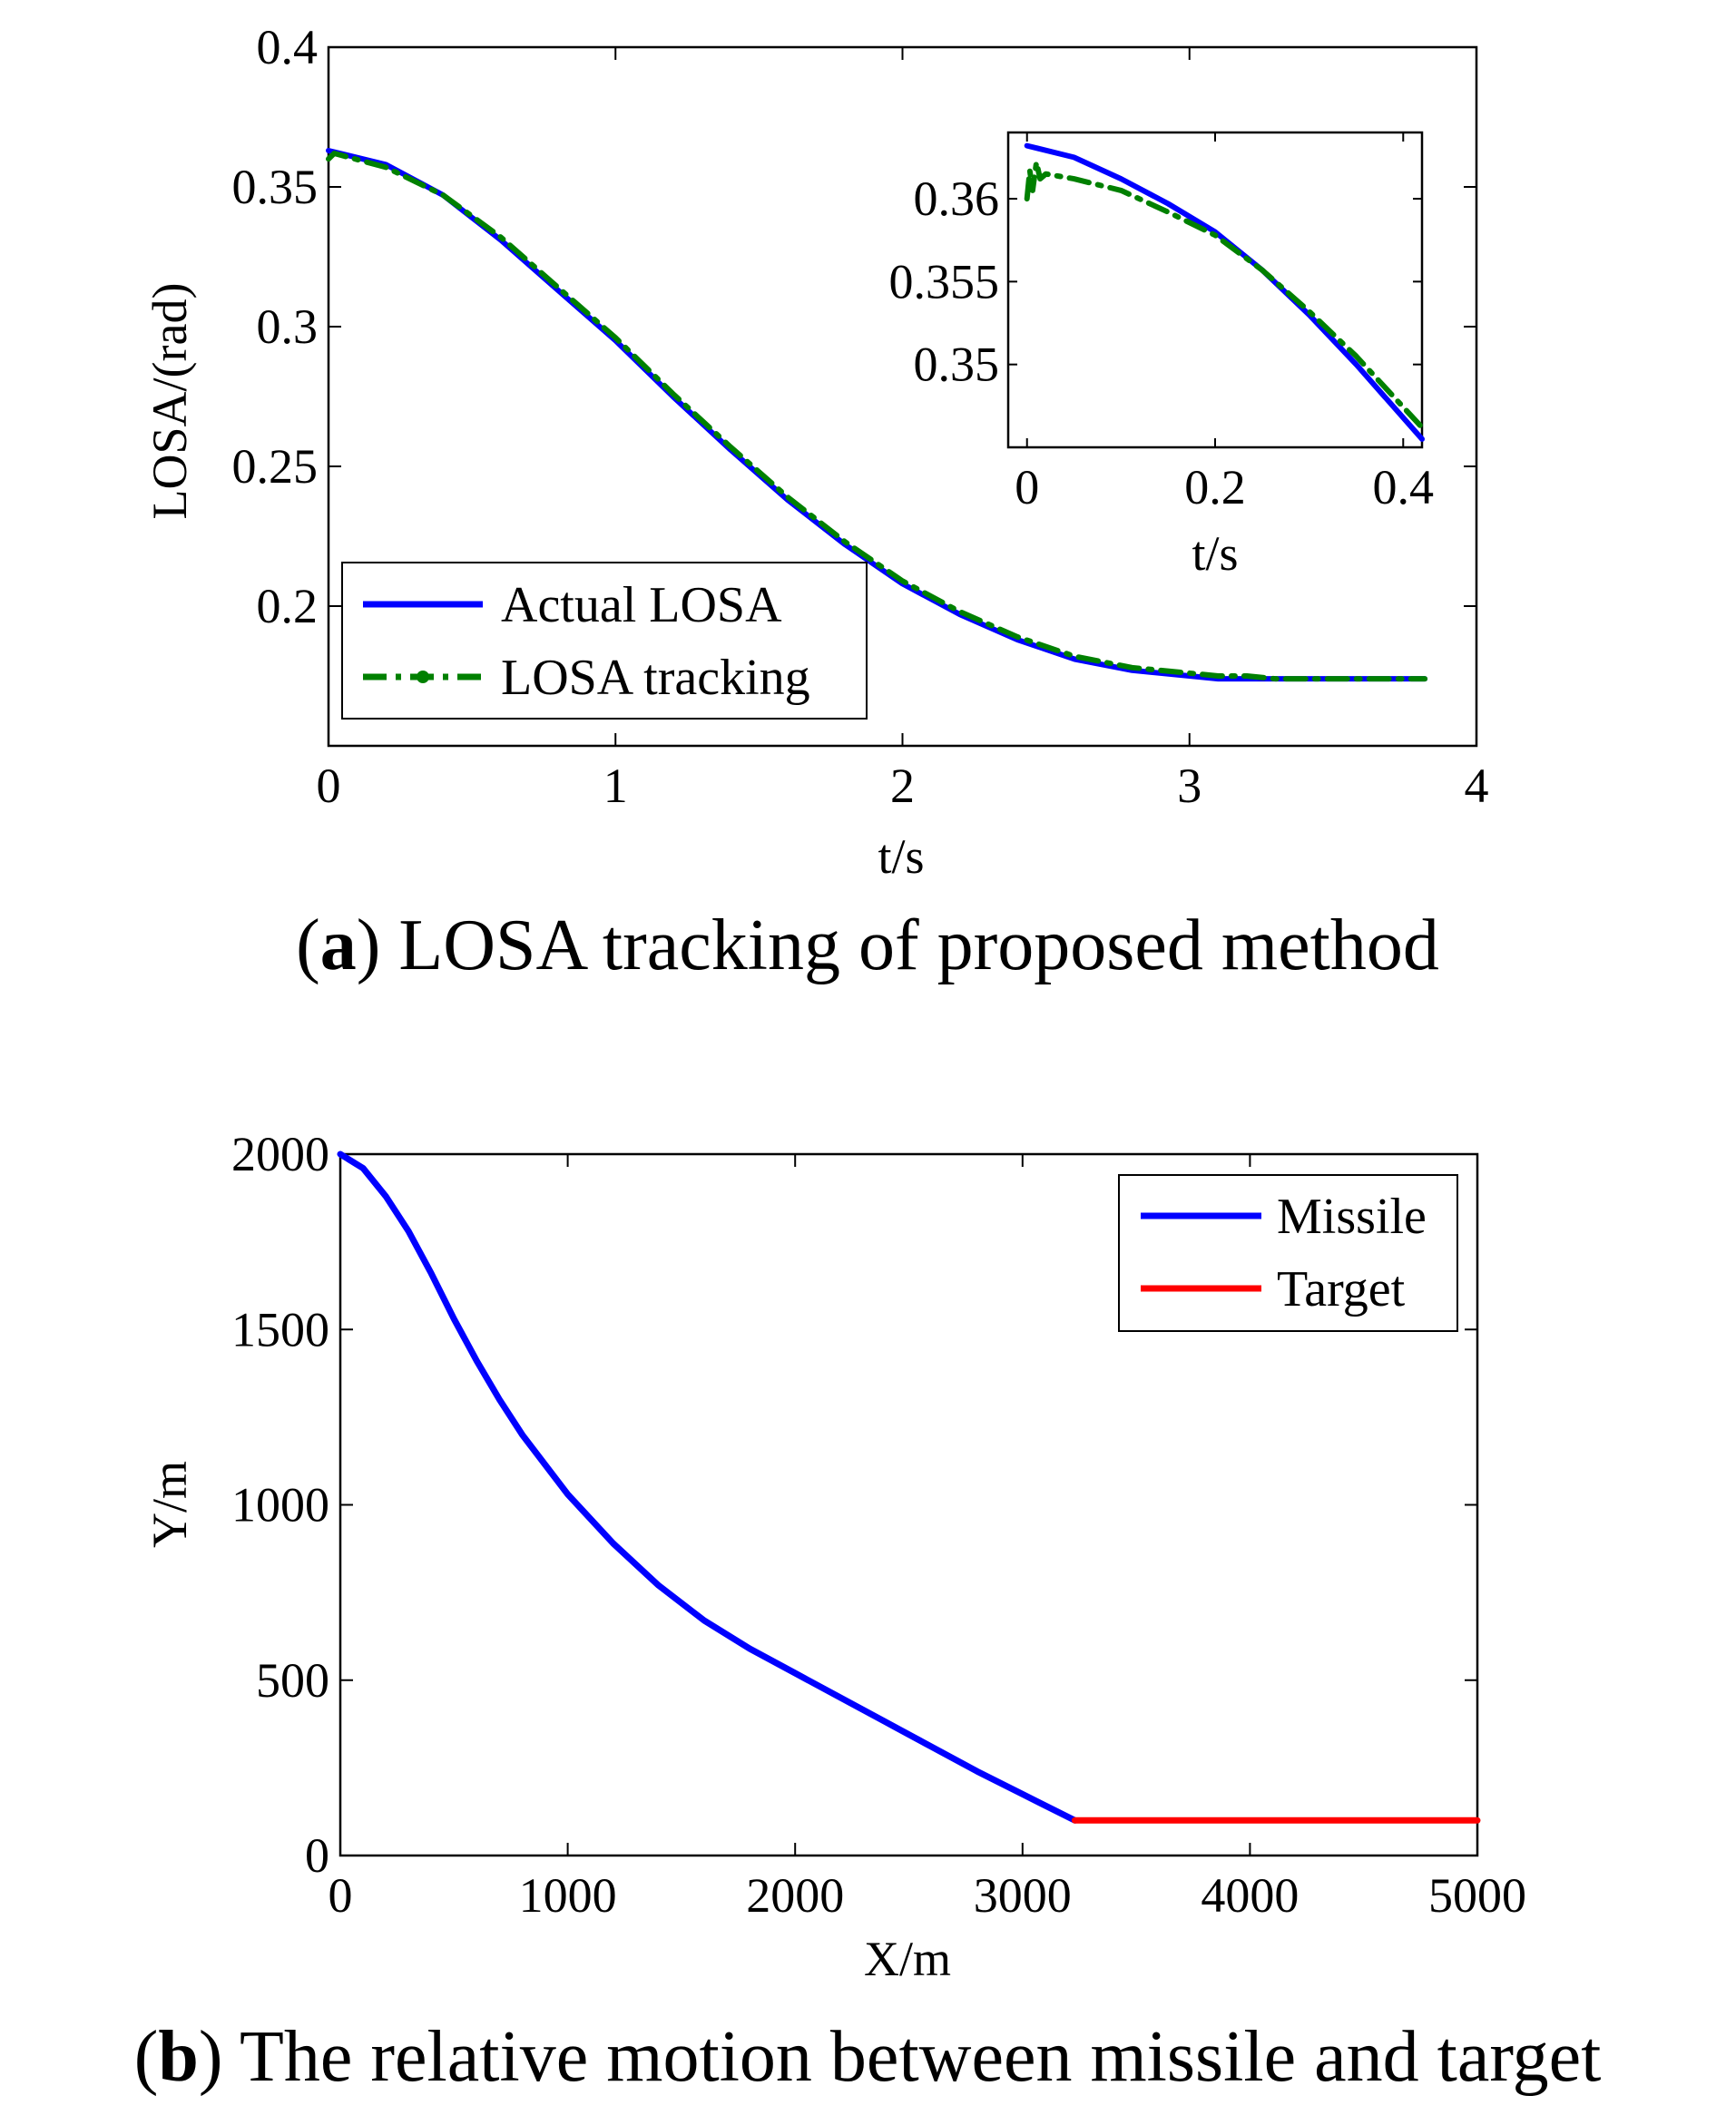 This screenshot has height=2125, width=1736. Describe the element at coordinates (918, 945) in the screenshot. I see `panel-a-caption-text: LOSA tracking of proposed method` at that location.